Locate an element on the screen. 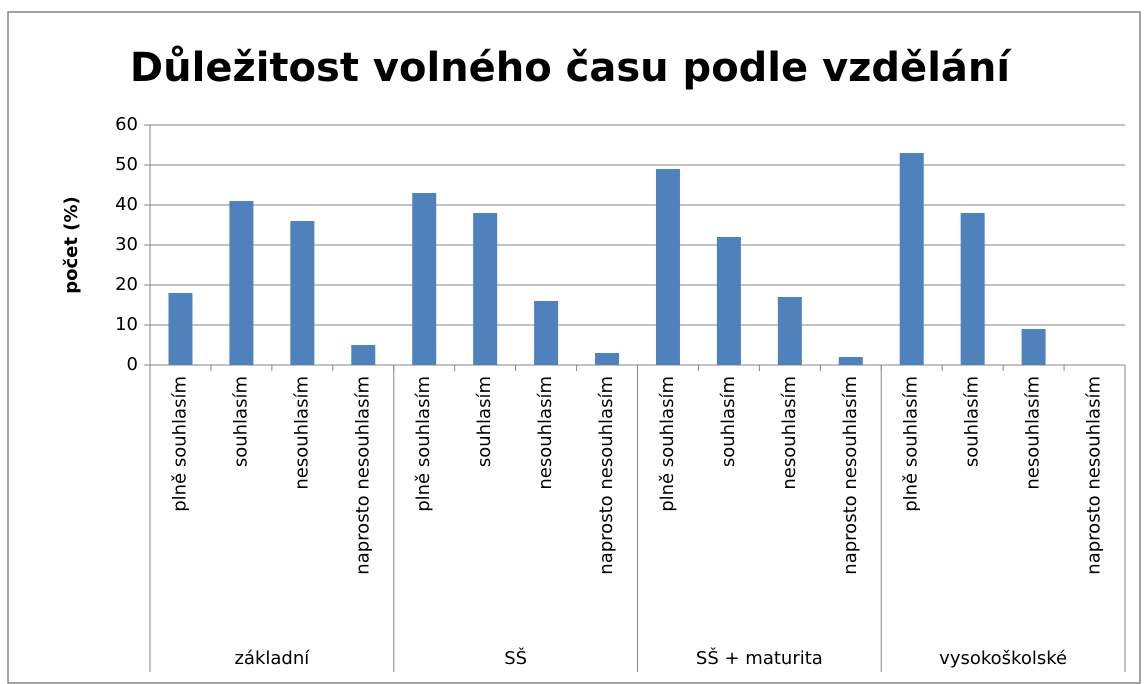  chart-title: Důležitost volného času podle vzdělání is located at coordinates (571, 67).